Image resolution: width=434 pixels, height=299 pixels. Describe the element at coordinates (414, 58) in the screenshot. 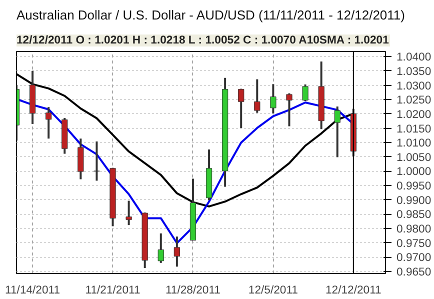

I see `y-tick-label: 1.0400` at that location.